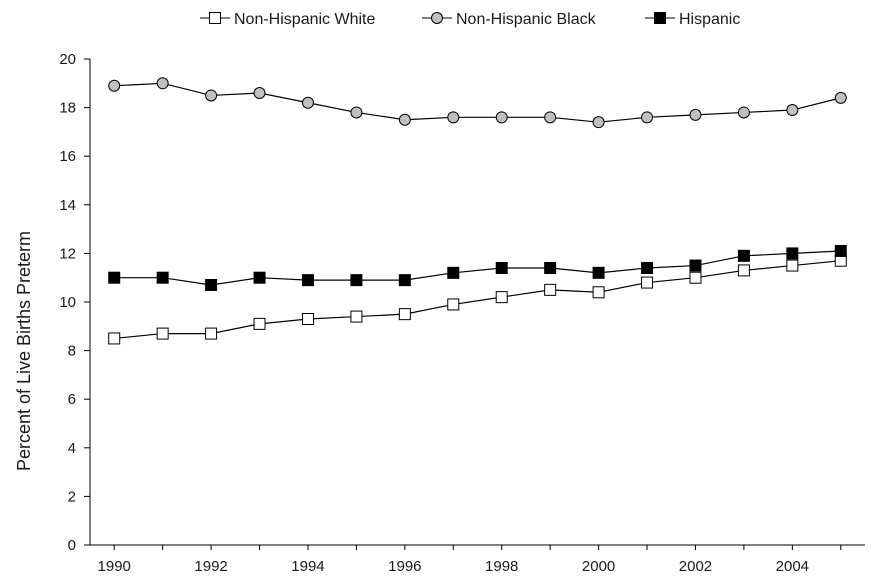  Describe the element at coordinates (72, 351) in the screenshot. I see `y-tick-label: 8` at that location.